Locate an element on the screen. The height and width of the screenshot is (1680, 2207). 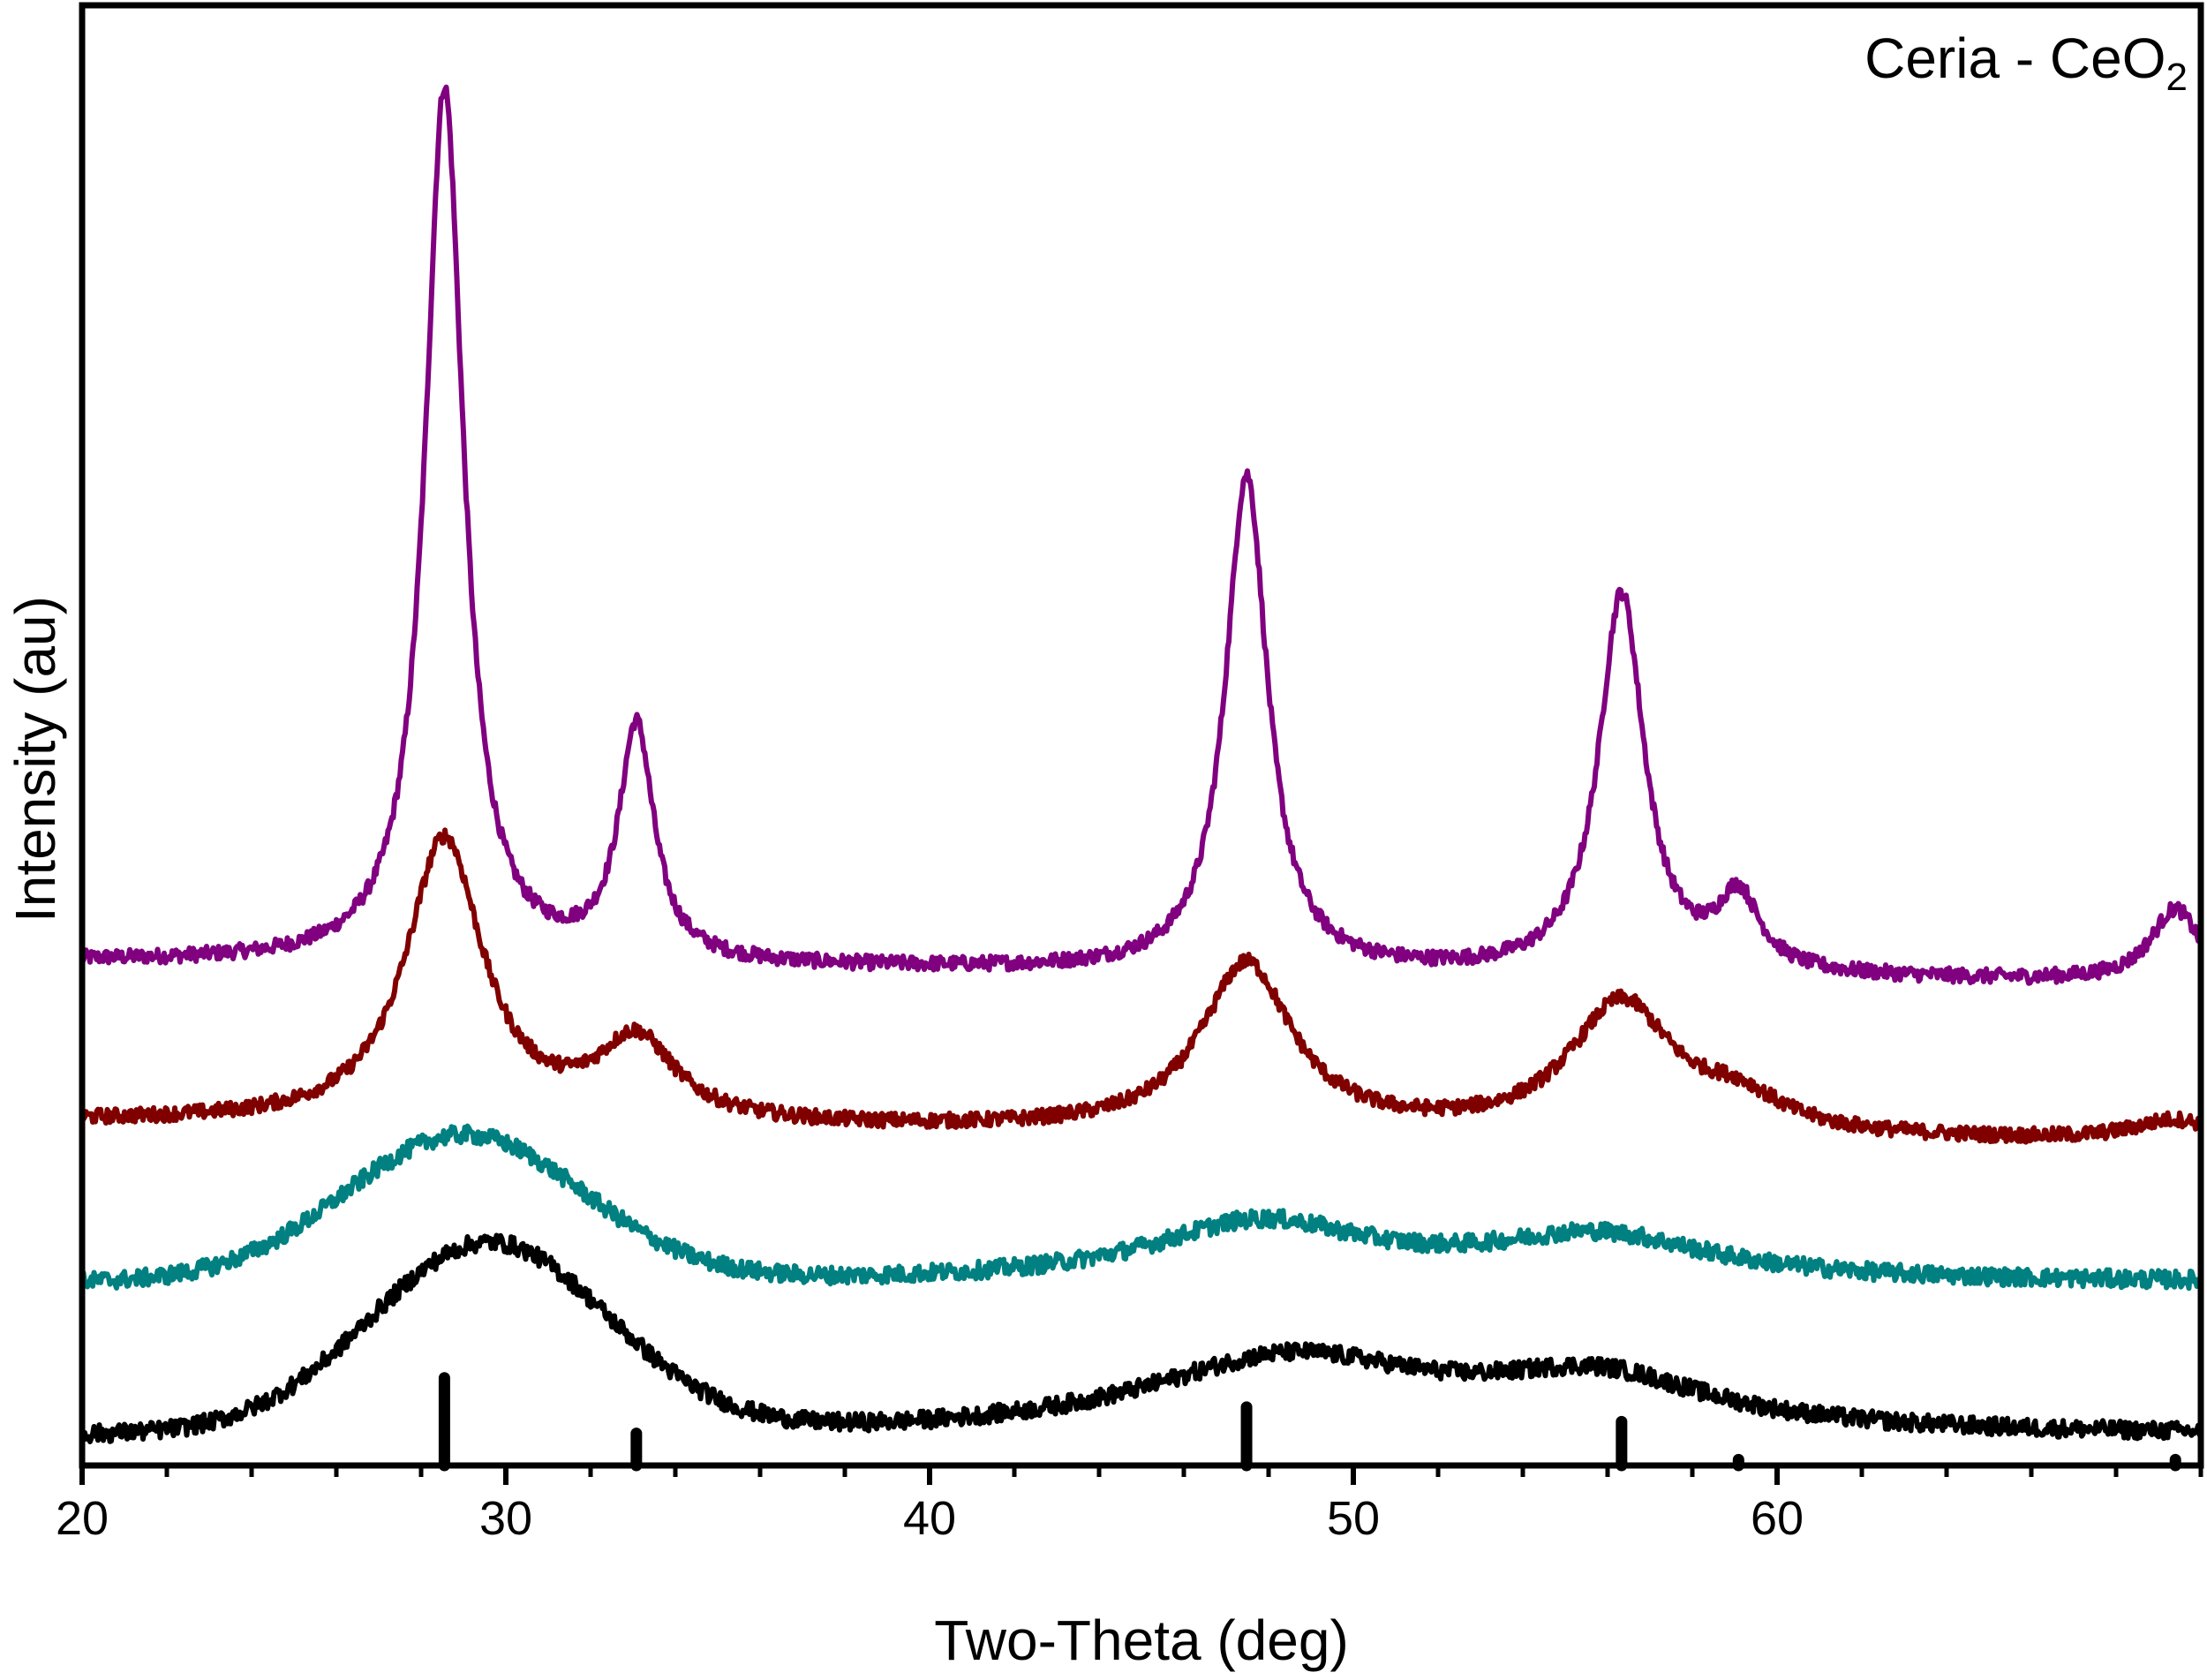
chart-annotation: Ceria - CeO2 is located at coordinates (2026, 62).